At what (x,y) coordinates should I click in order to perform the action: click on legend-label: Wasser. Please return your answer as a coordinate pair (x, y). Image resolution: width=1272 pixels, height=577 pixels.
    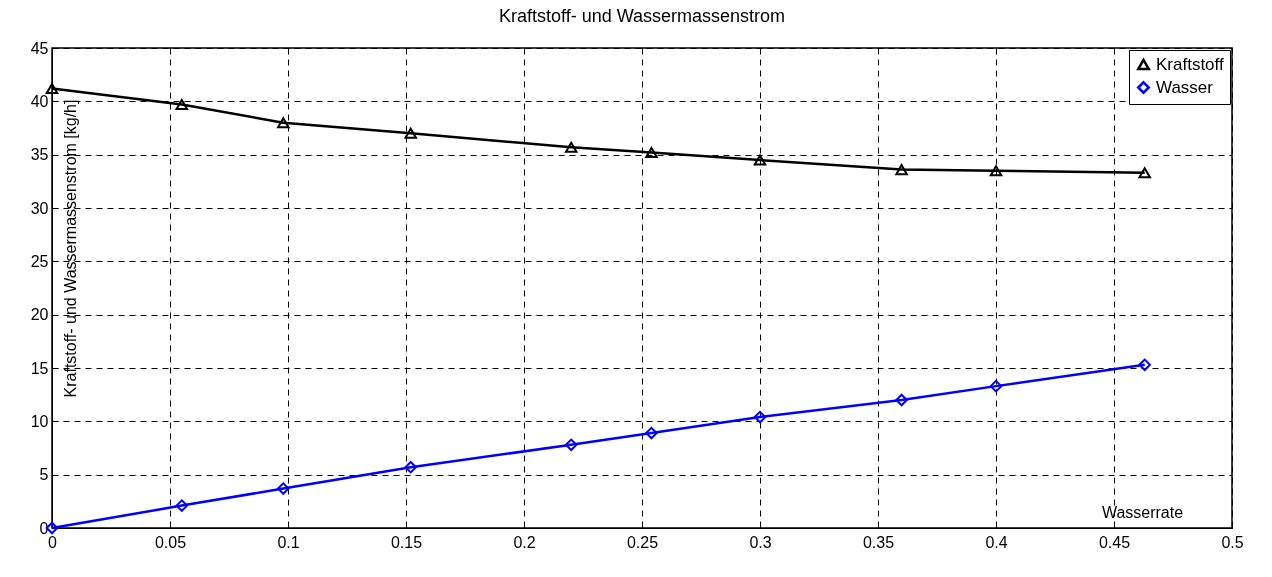
    Looking at the image, I should click on (1185, 87).